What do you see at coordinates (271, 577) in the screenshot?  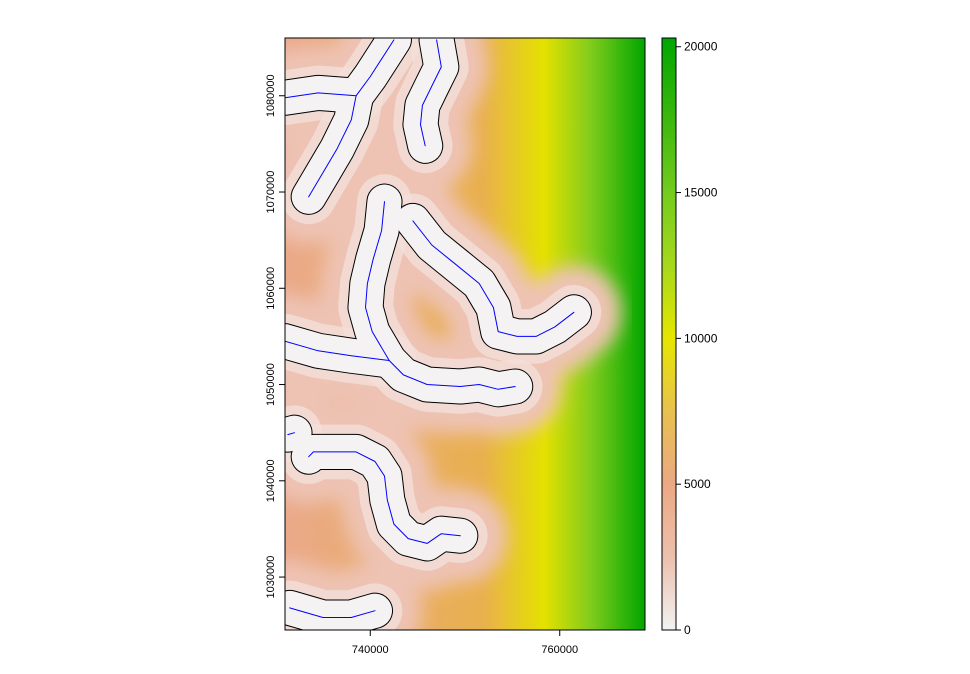 I see `y-tick-label-1030000: 1030000` at bounding box center [271, 577].